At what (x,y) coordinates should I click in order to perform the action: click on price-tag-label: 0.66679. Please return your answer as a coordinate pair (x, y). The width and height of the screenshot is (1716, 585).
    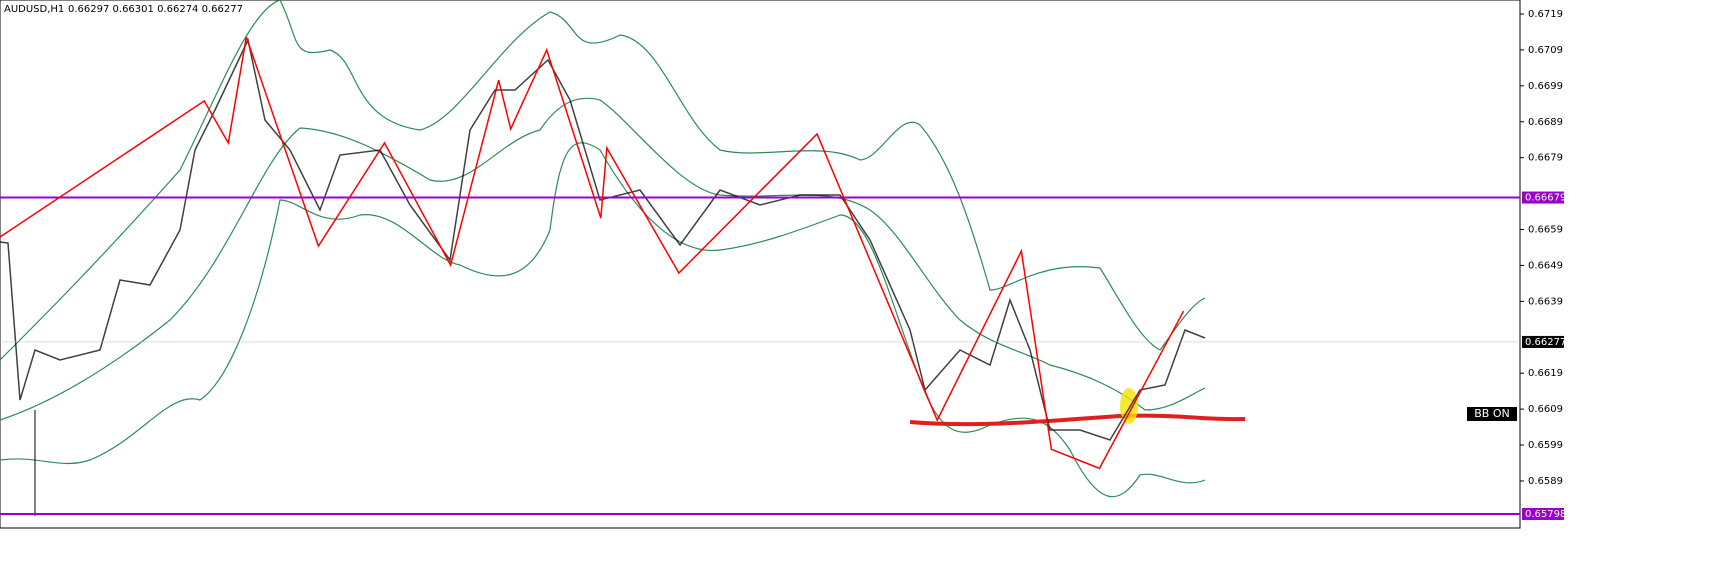
    Looking at the image, I should click on (1545, 198).